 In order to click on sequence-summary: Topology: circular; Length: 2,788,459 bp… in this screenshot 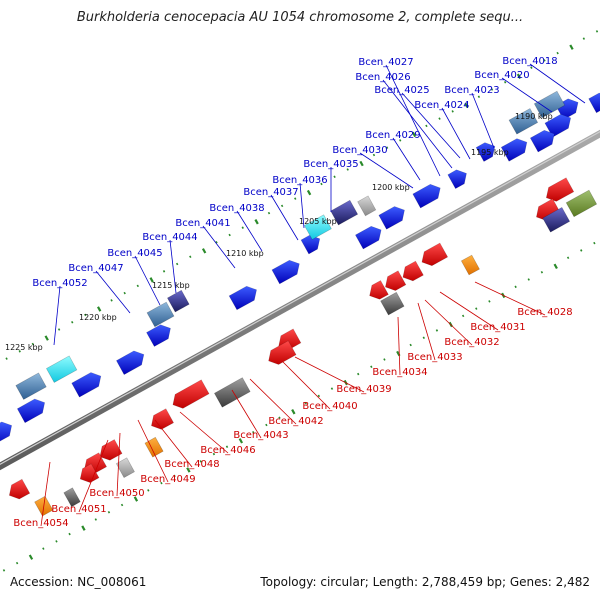, I will do `click(425, 582)`.